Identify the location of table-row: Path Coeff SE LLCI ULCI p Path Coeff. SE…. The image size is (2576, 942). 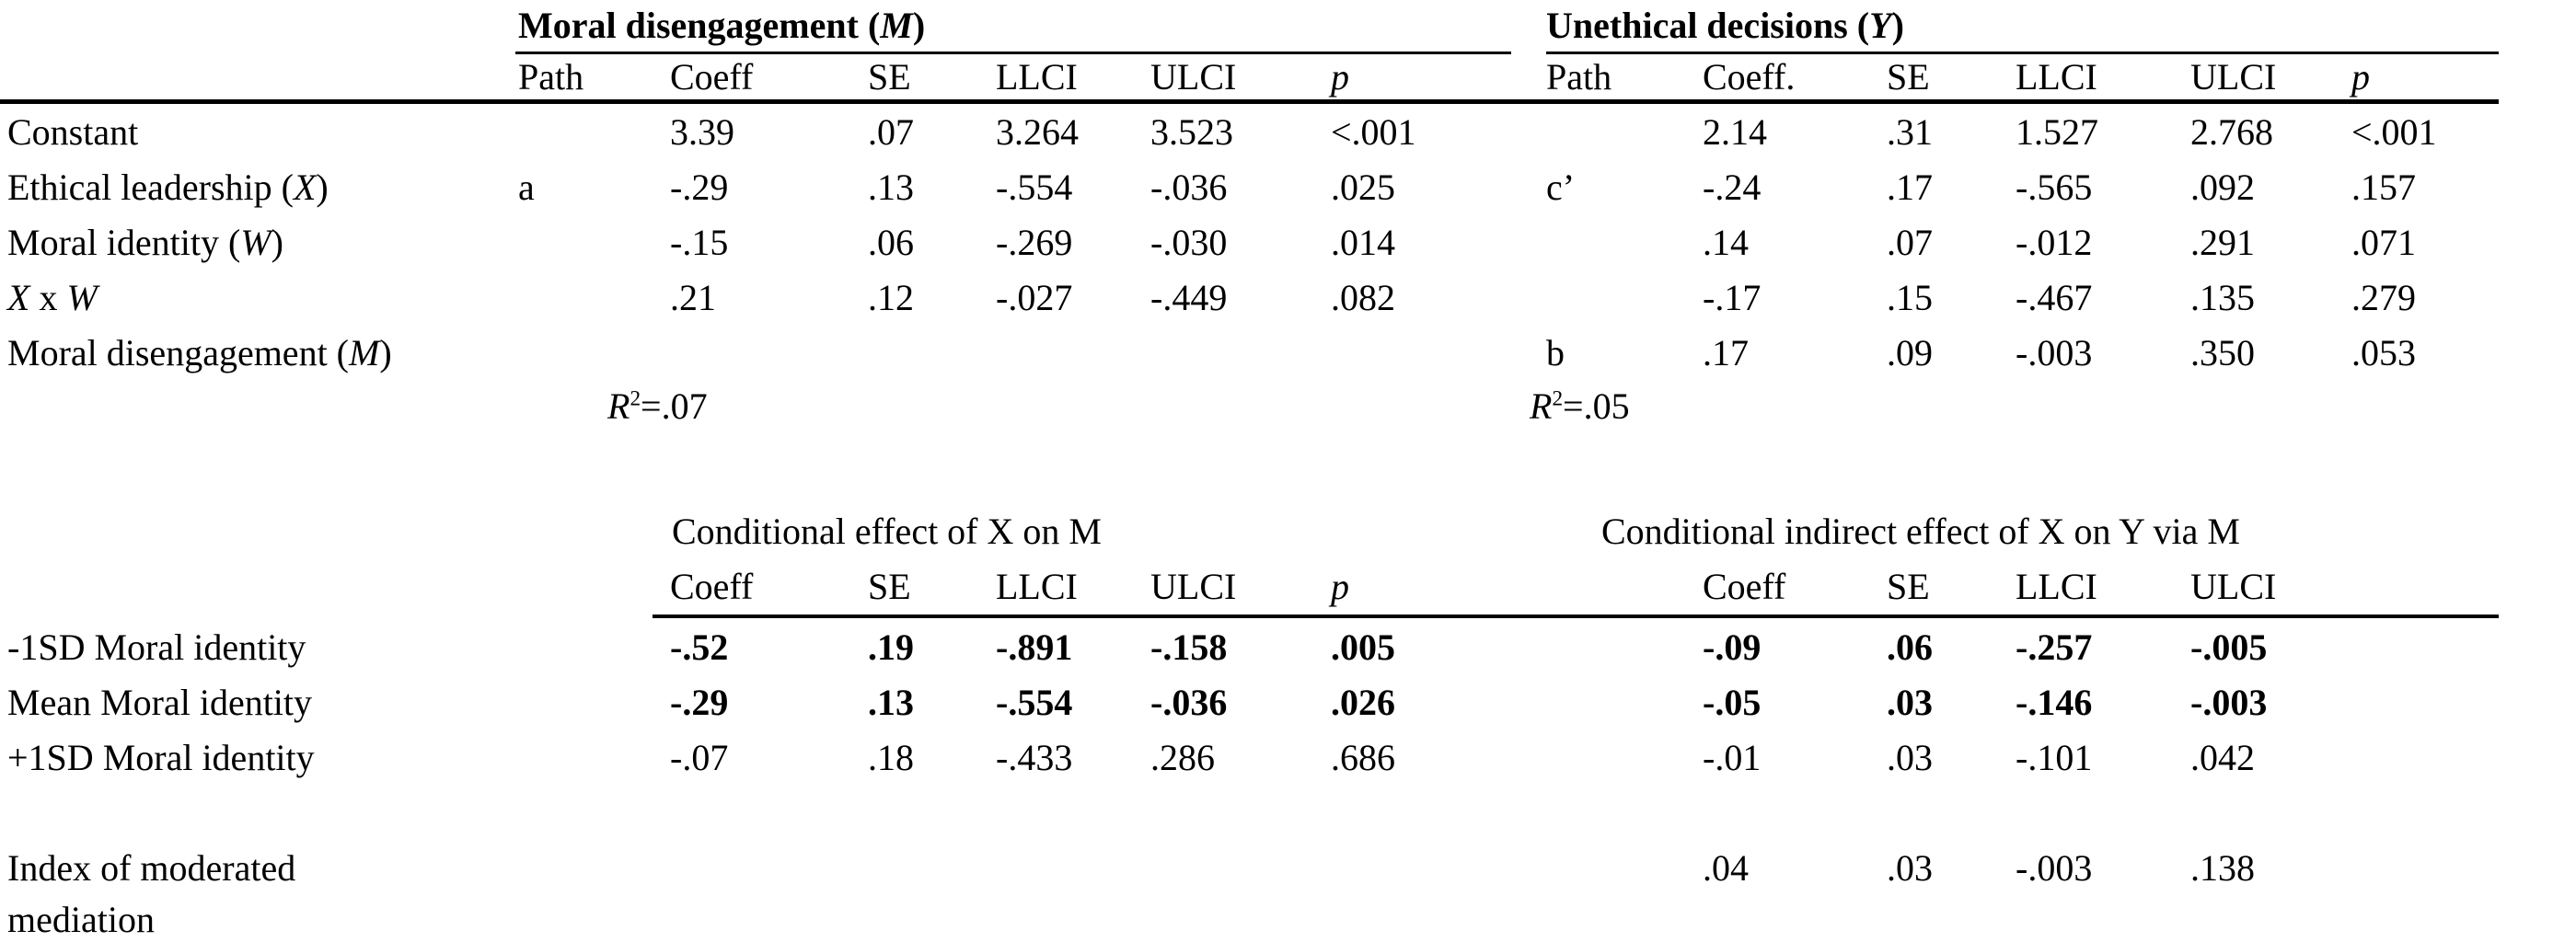
(1288, 77).